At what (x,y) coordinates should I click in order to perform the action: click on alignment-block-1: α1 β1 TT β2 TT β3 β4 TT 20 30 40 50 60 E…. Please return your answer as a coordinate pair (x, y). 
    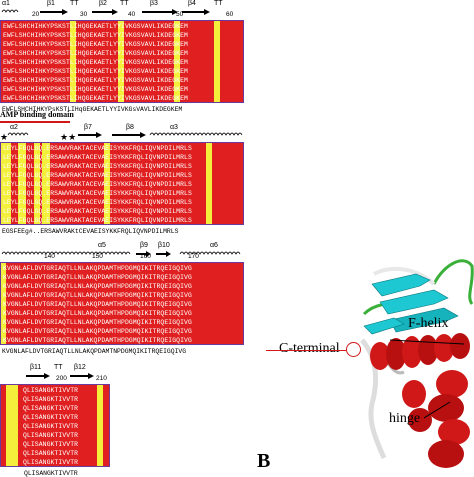
    Looking at the image, I should click on (122, 56).